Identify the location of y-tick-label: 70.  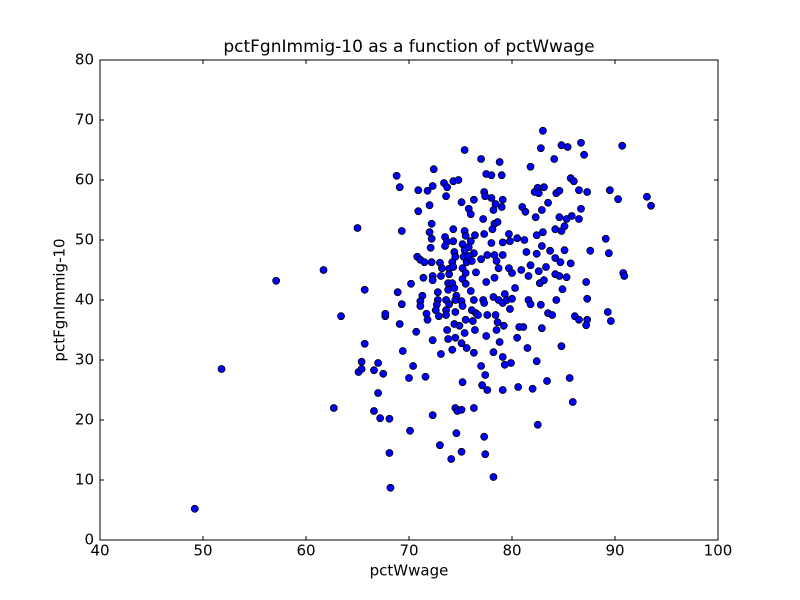
(84, 120).